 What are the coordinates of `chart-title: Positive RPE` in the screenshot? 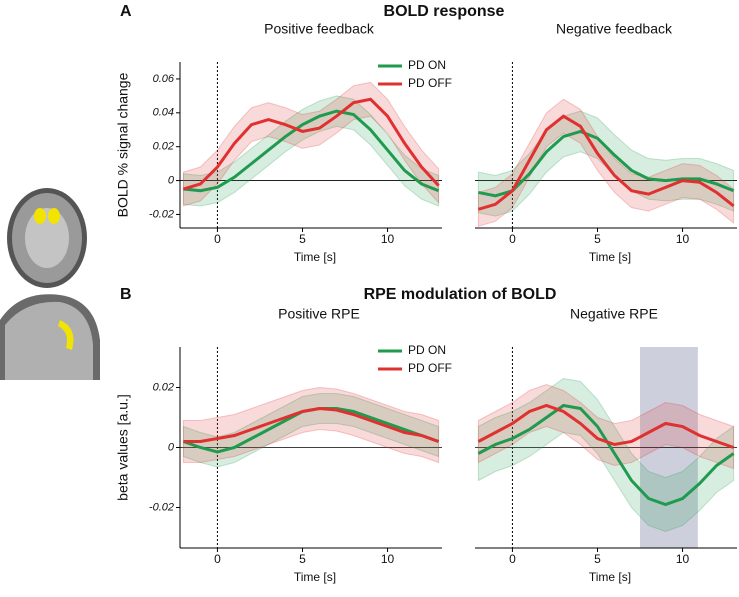 It's located at (319, 314).